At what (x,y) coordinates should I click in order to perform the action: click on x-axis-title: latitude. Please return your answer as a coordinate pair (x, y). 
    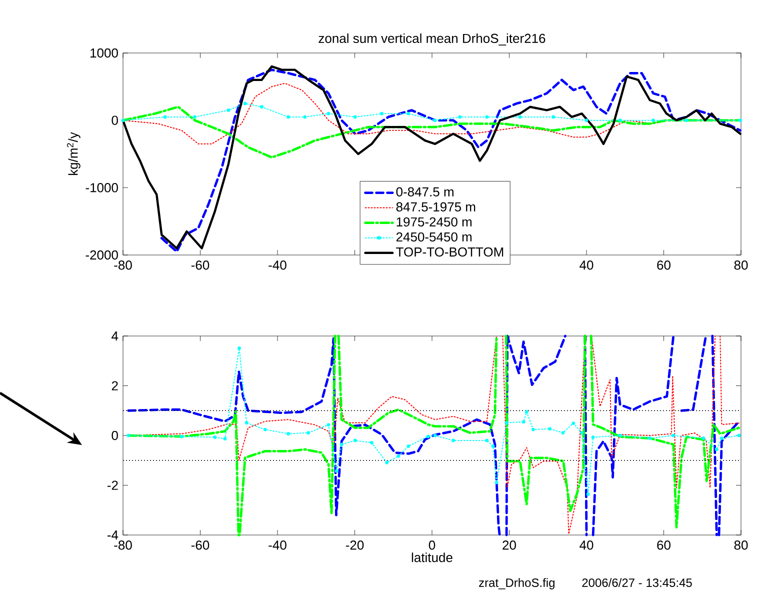
    Looking at the image, I should click on (432, 557).